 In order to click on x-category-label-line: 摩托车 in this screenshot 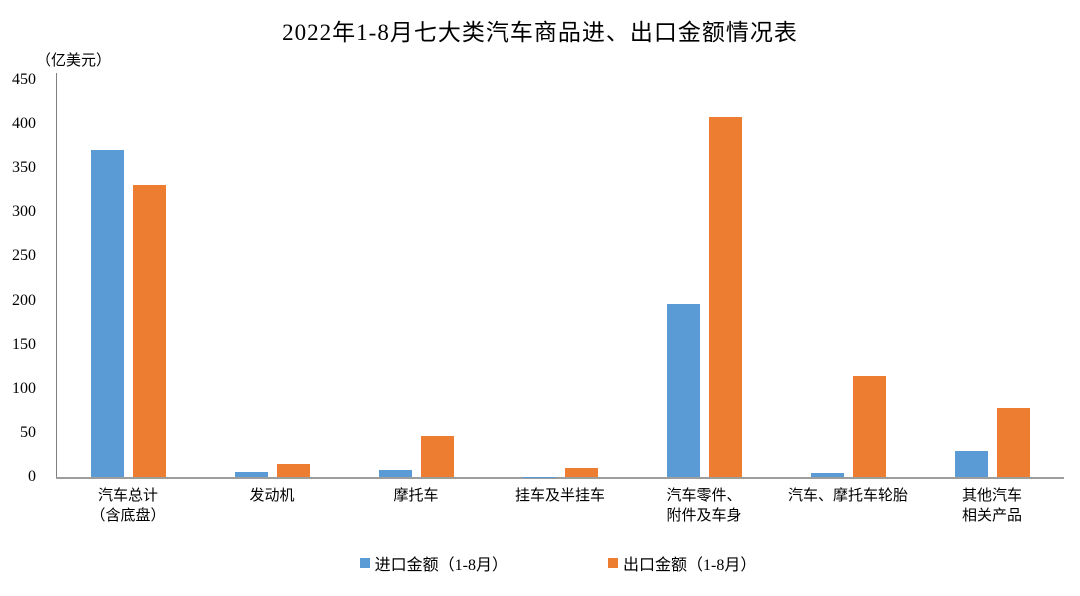, I will do `click(416, 496)`.